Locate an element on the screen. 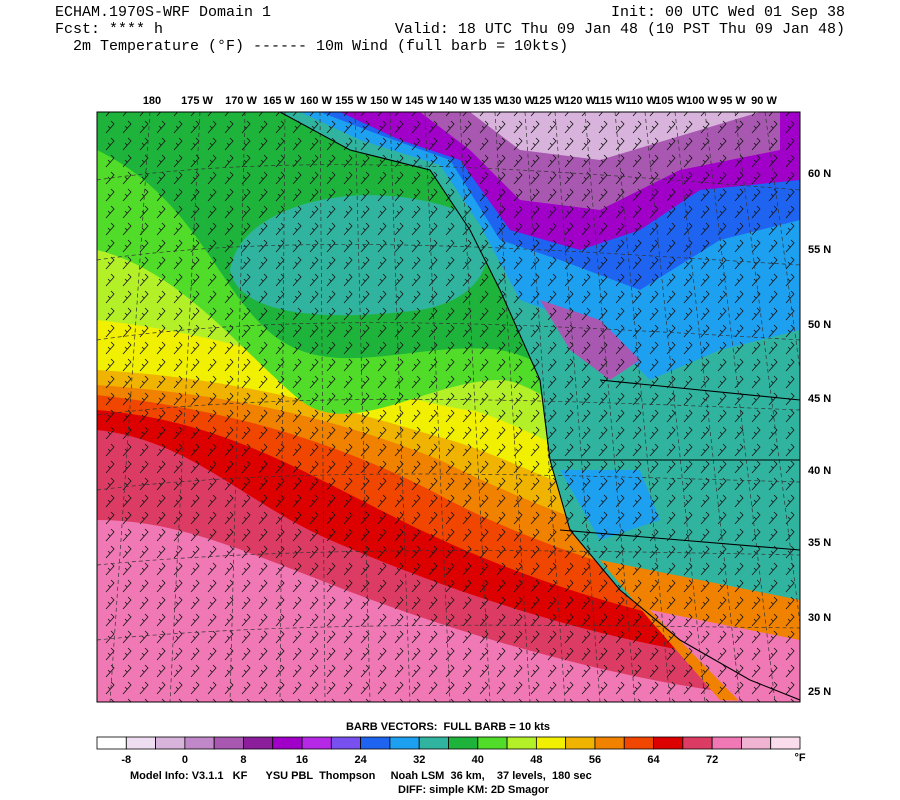 The width and height of the screenshot is (900, 800). latitude-label: 30 N is located at coordinates (819, 618).